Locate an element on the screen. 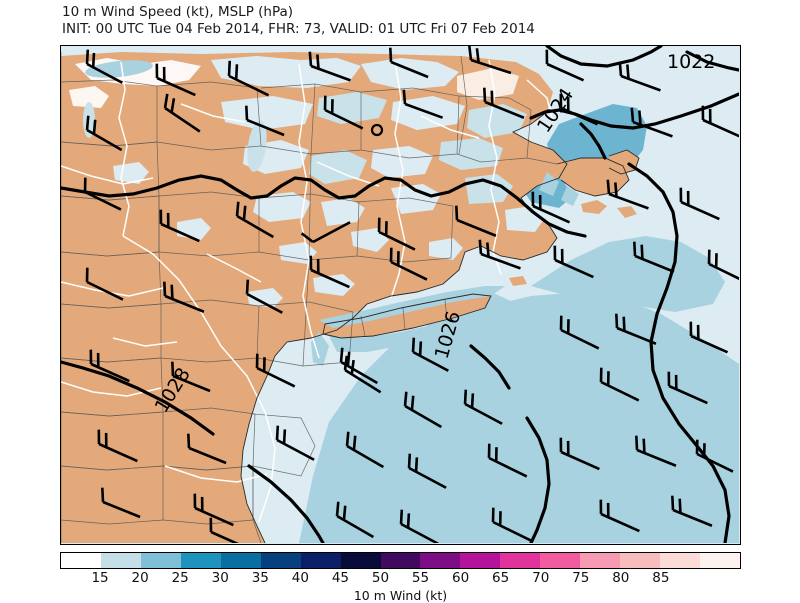 This screenshot has width=800, height=603. colorbar-tick-35: 35 is located at coordinates (260, 578).